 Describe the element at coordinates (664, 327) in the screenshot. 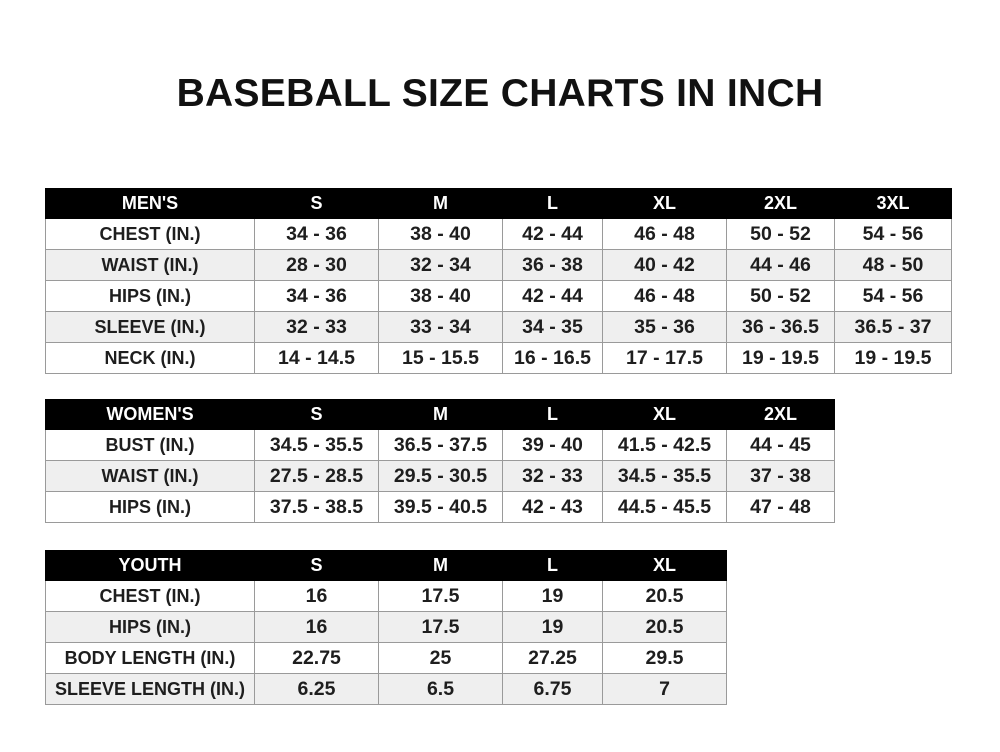

I see `size-value: 35 - 36` at that location.